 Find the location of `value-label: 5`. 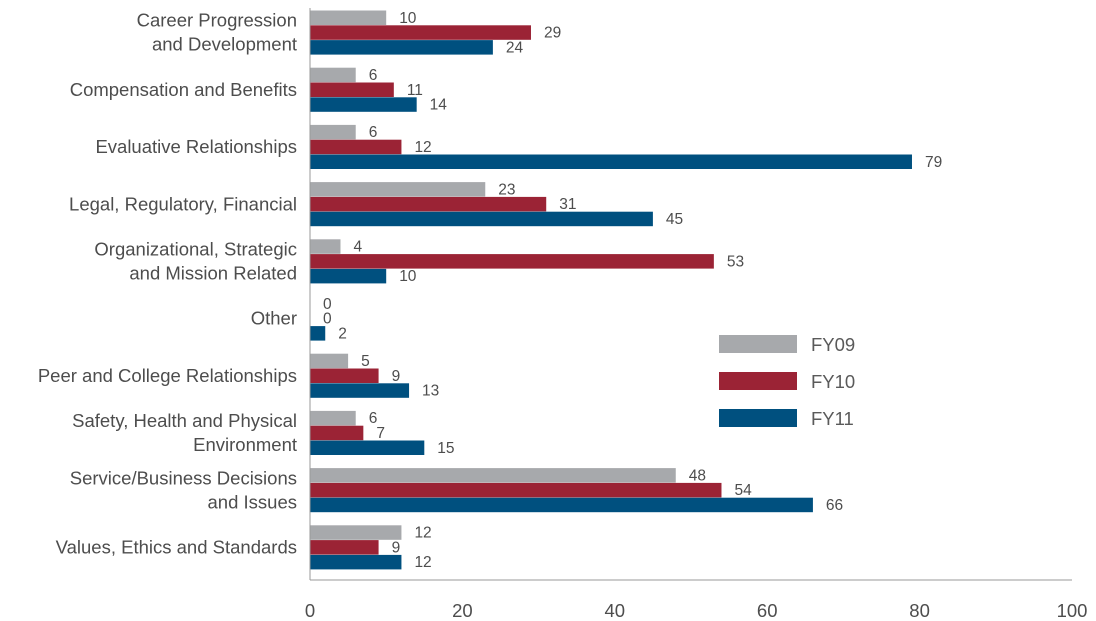

value-label: 5 is located at coordinates (365, 361).